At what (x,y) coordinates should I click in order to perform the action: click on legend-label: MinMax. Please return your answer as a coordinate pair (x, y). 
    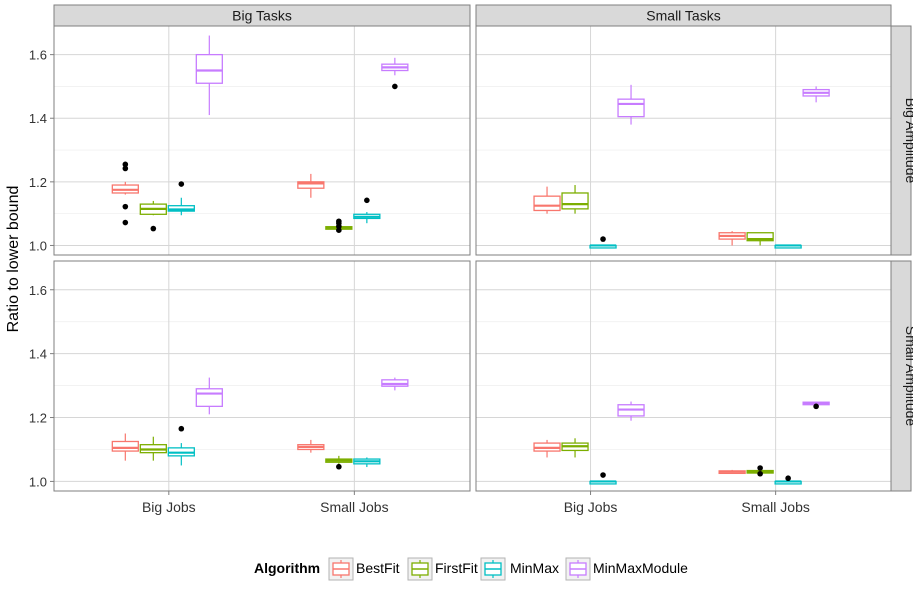
    Looking at the image, I should click on (534, 568).